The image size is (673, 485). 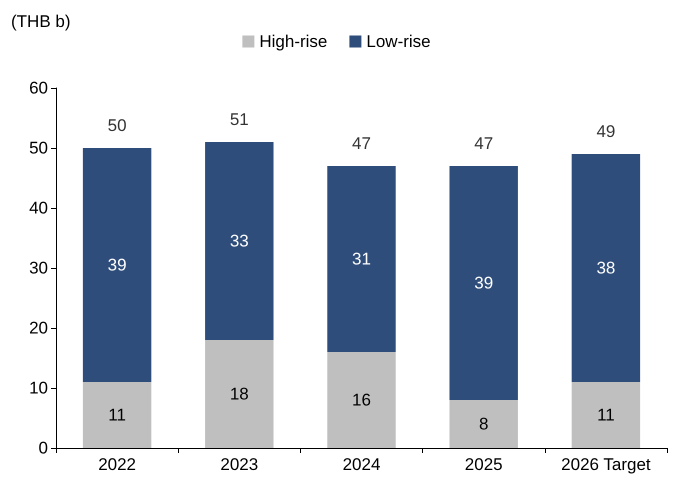 What do you see at coordinates (606, 464) in the screenshot?
I see `x-tick-label: 2026 Target` at bounding box center [606, 464].